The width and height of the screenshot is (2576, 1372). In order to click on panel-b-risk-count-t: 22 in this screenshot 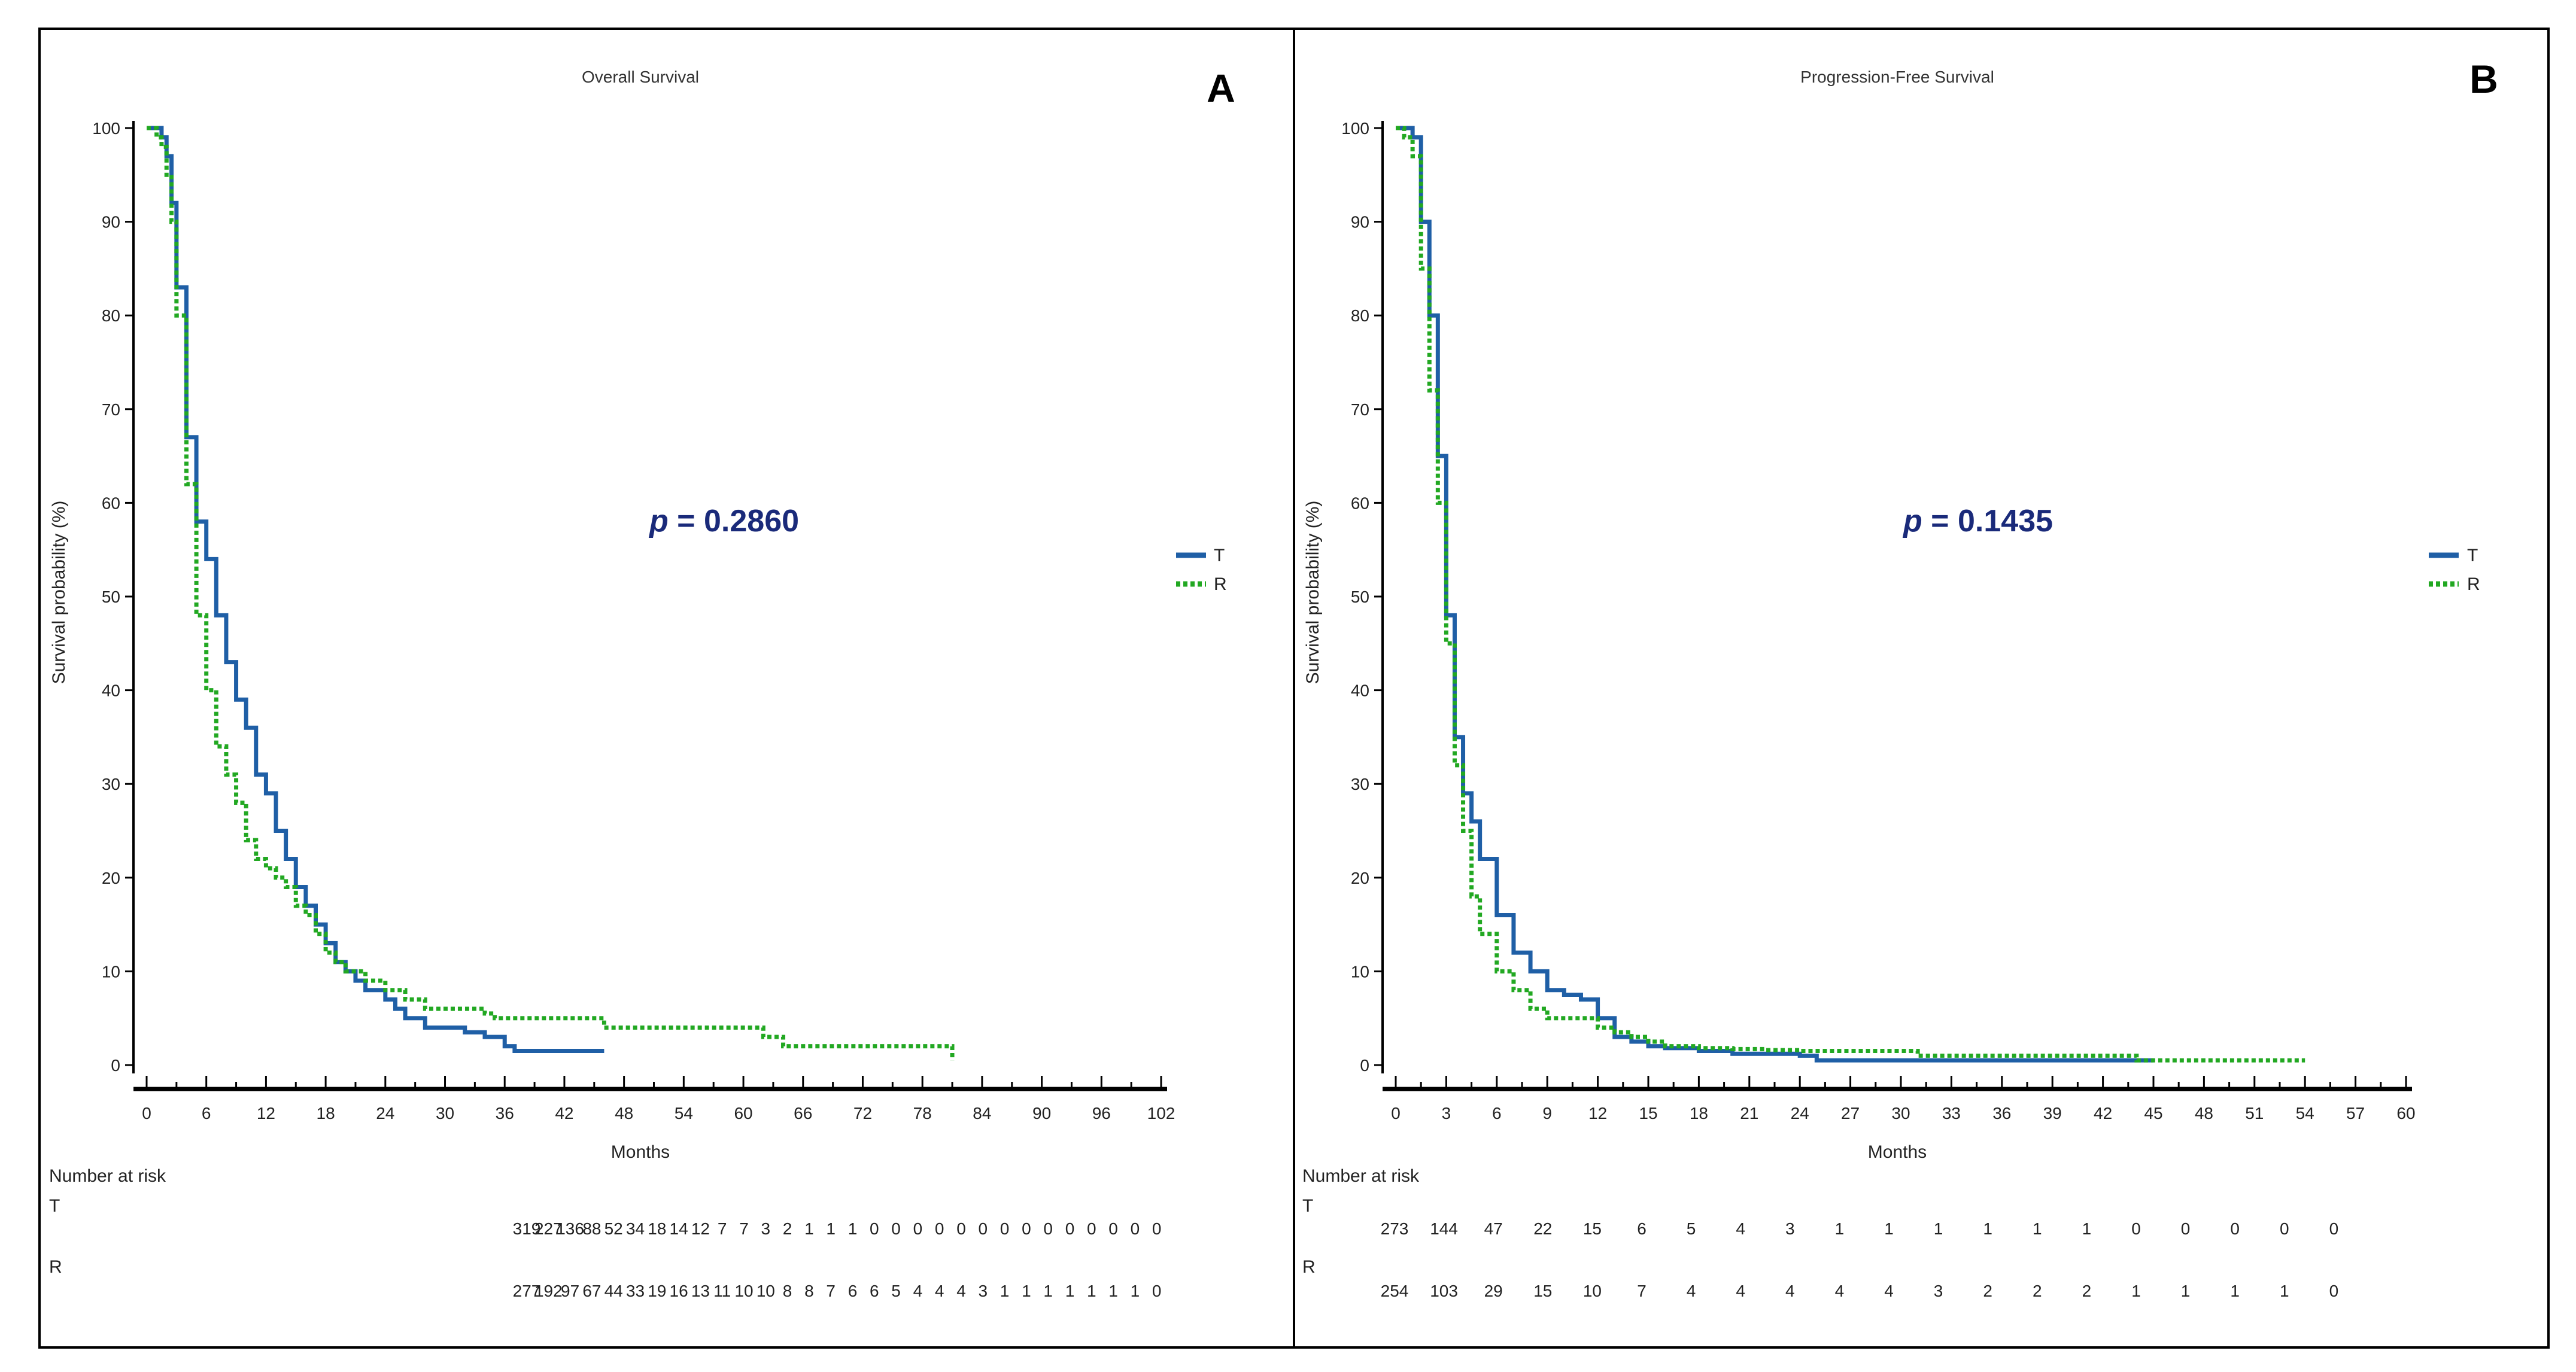, I will do `click(1542, 1228)`.